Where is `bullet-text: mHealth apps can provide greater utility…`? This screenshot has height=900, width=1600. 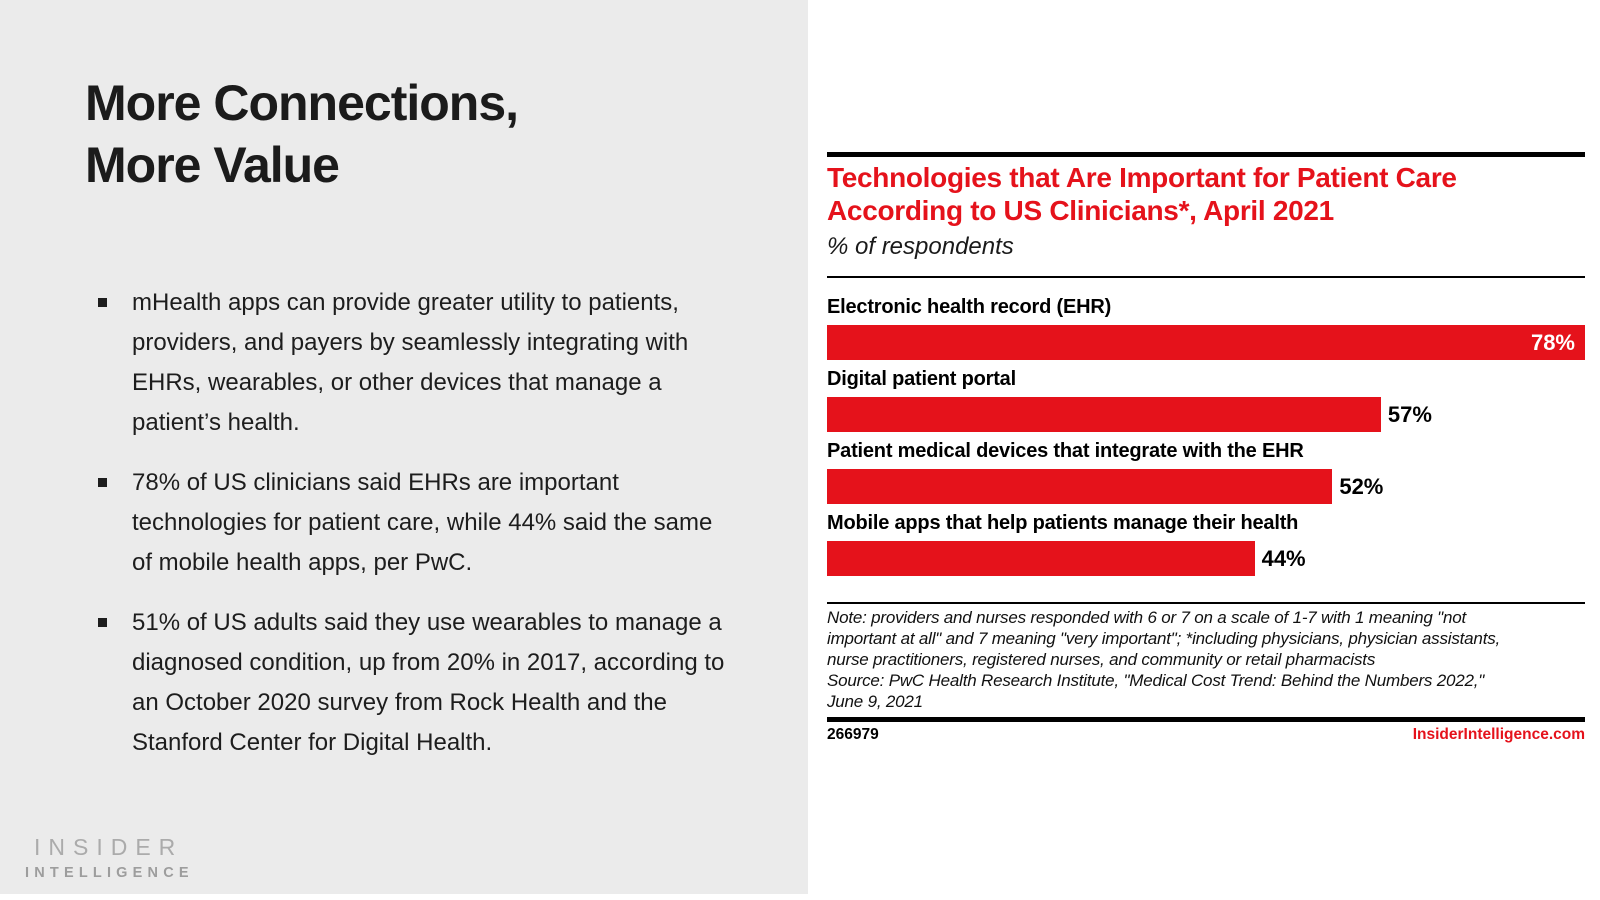 bullet-text: mHealth apps can provide greater utility… is located at coordinates (410, 362).